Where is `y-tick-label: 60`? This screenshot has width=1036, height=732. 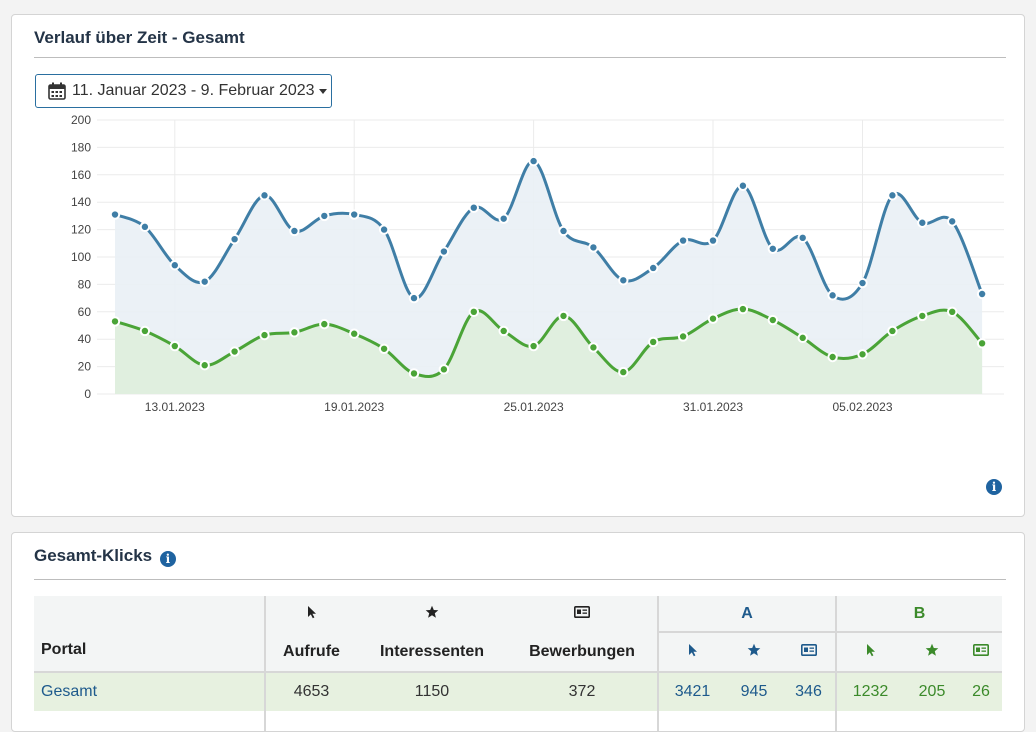
y-tick-label: 60 is located at coordinates (85, 312).